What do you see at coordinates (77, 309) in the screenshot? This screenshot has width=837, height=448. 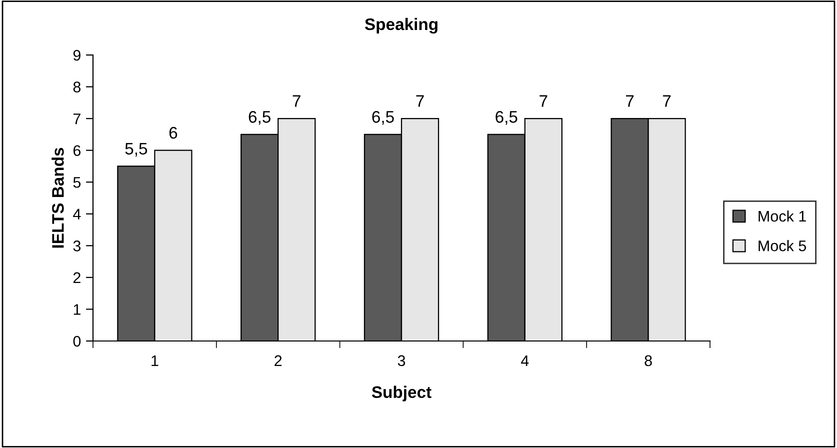 I see `y-tick-label: 1` at bounding box center [77, 309].